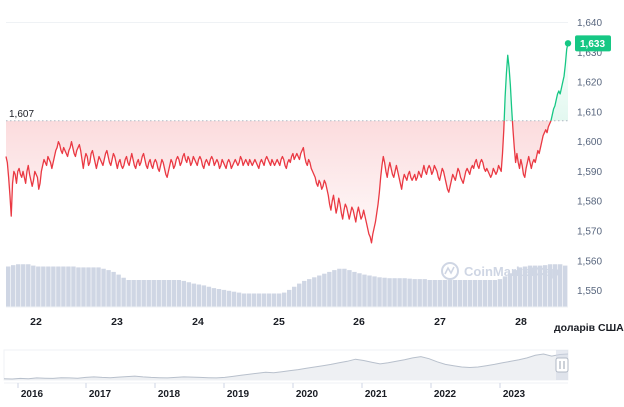  I want to click on x-tick-label: 23, so click(117, 322).